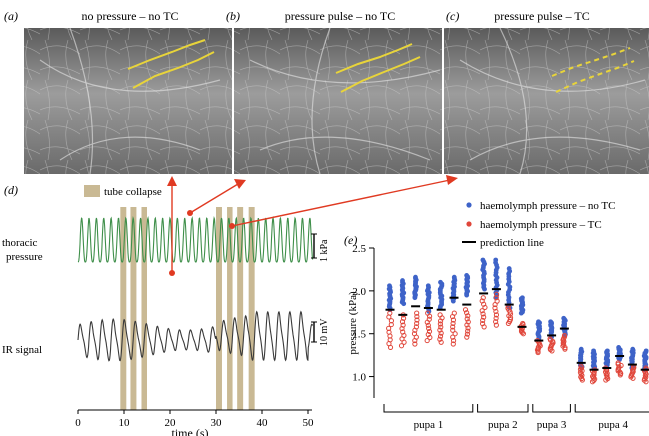 Image resolution: width=649 pixels, height=436 pixels. What do you see at coordinates (11, 190) in the screenshot?
I see `panel-d-letter: (d)` at bounding box center [11, 190].